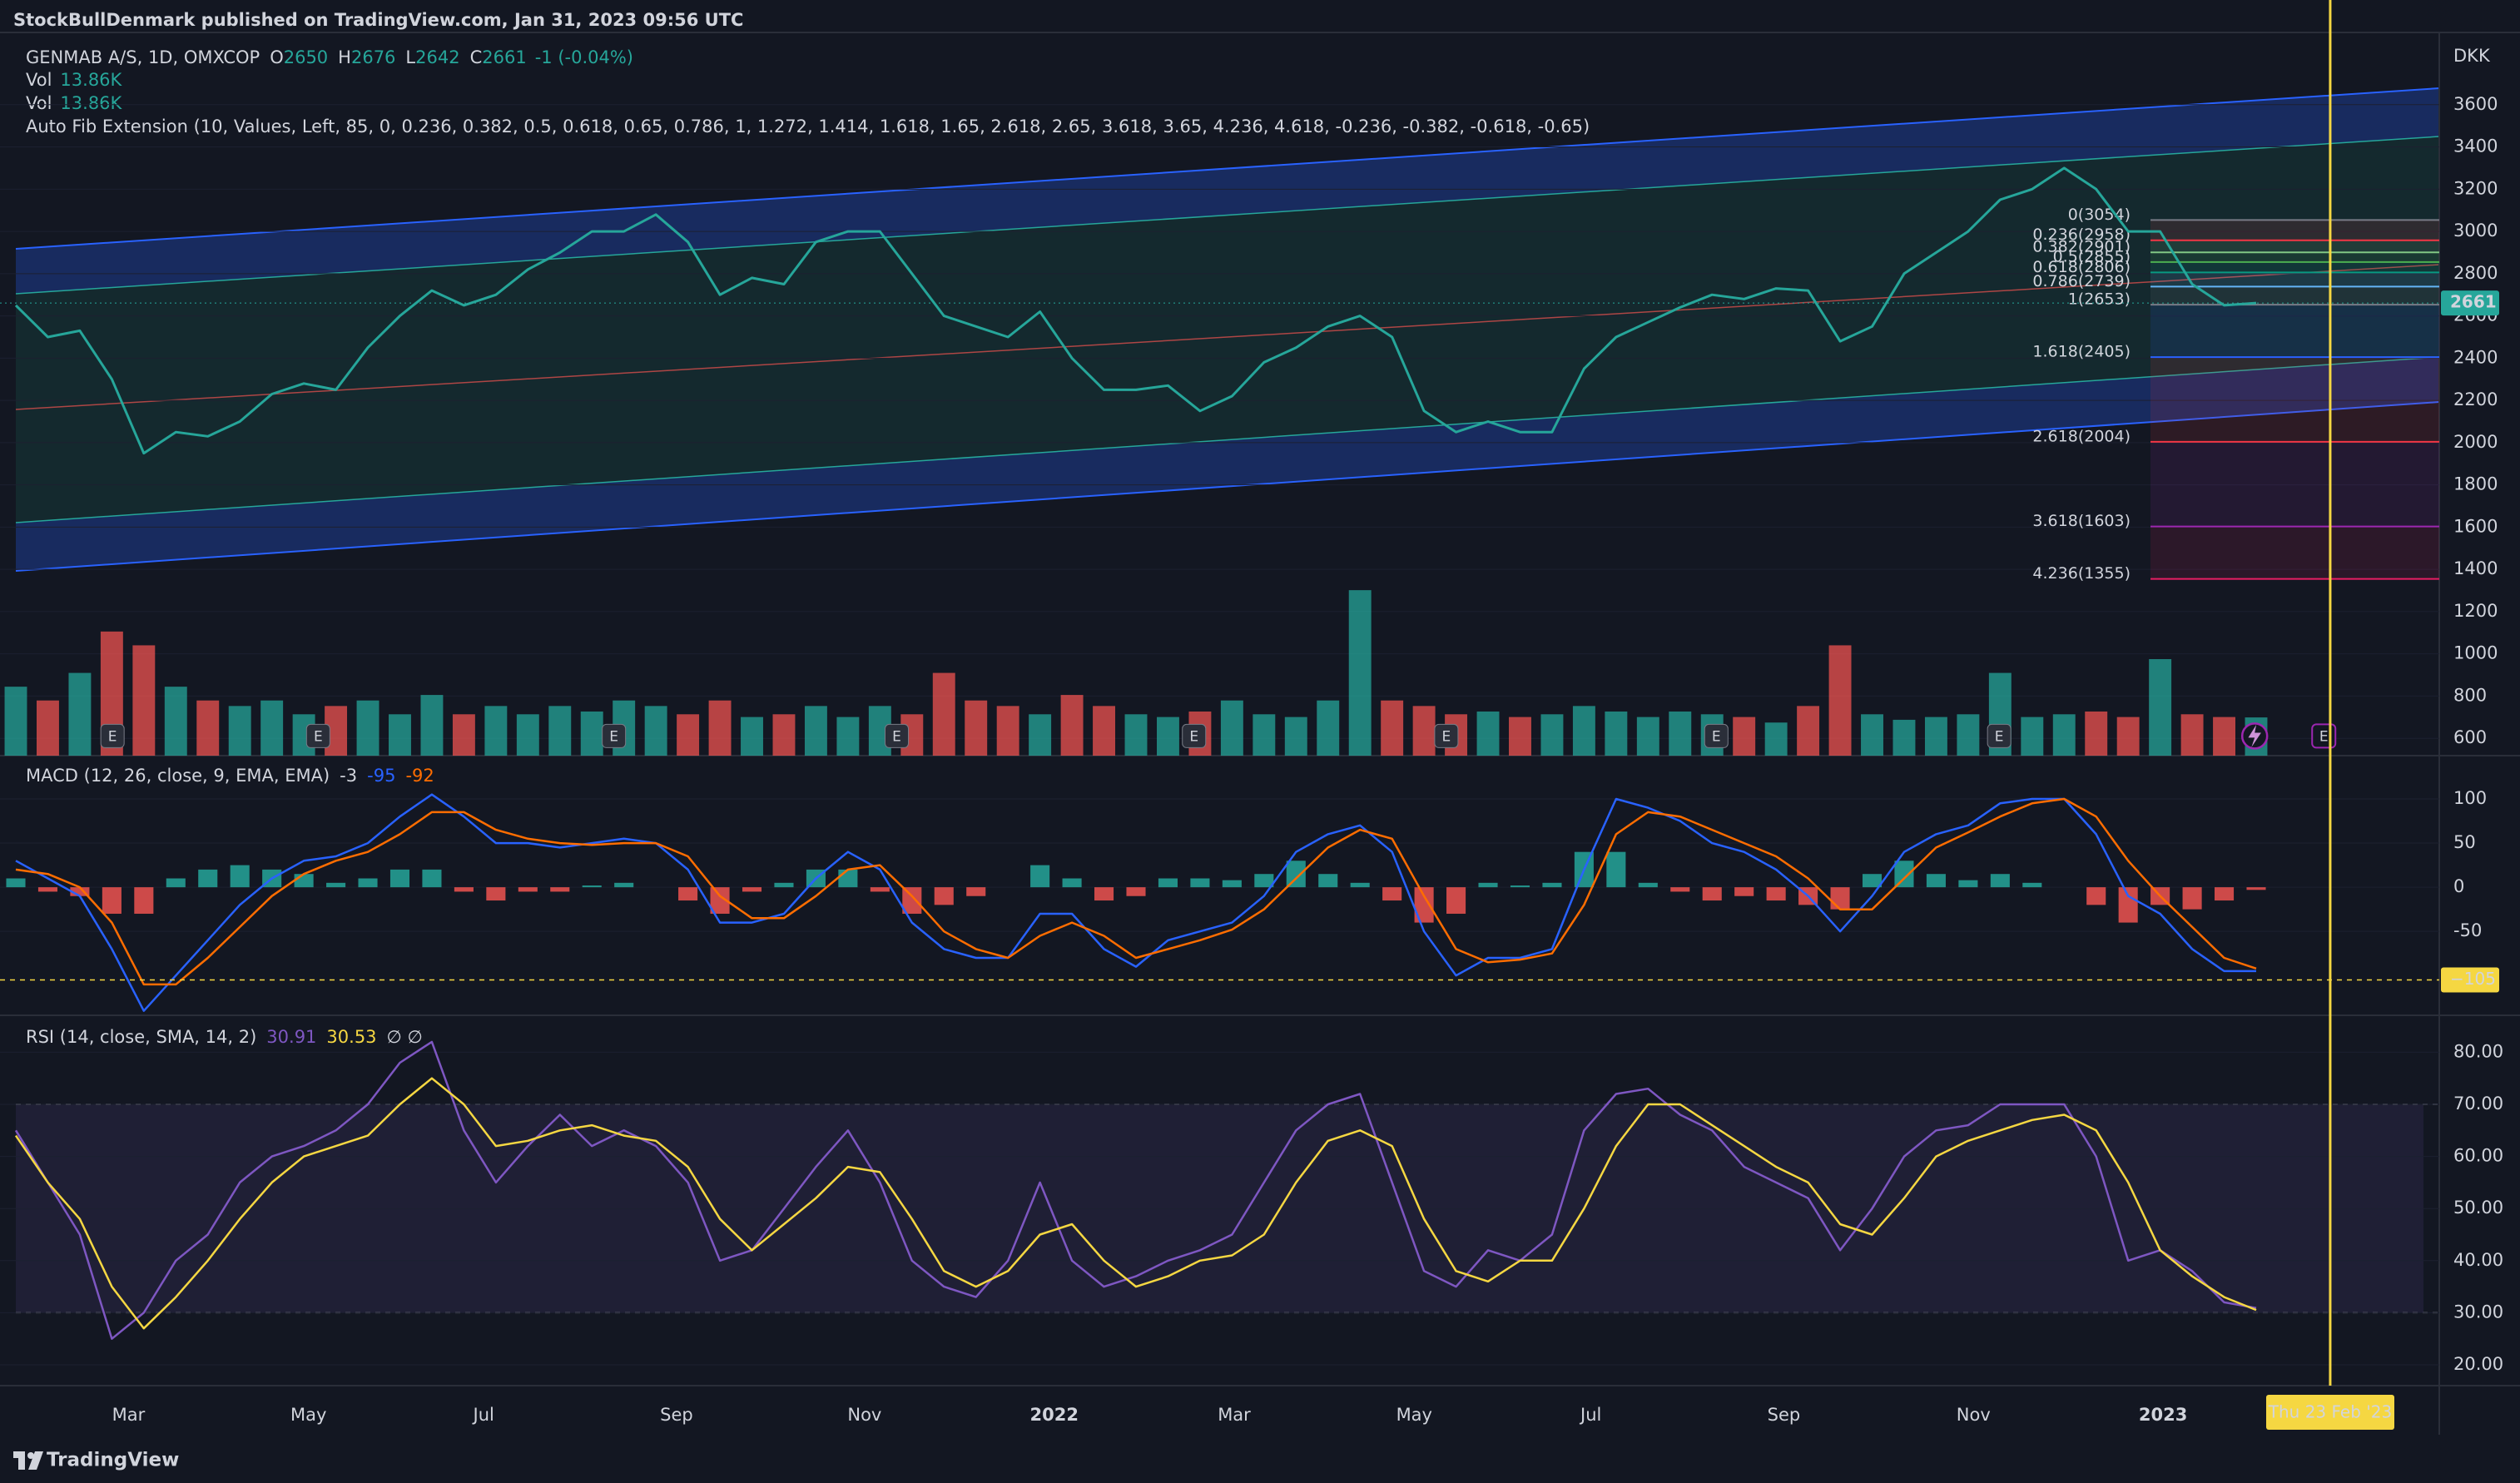 This screenshot has width=2520, height=1483. I want to click on x-tick-label: 2023, so click(2163, 1415).